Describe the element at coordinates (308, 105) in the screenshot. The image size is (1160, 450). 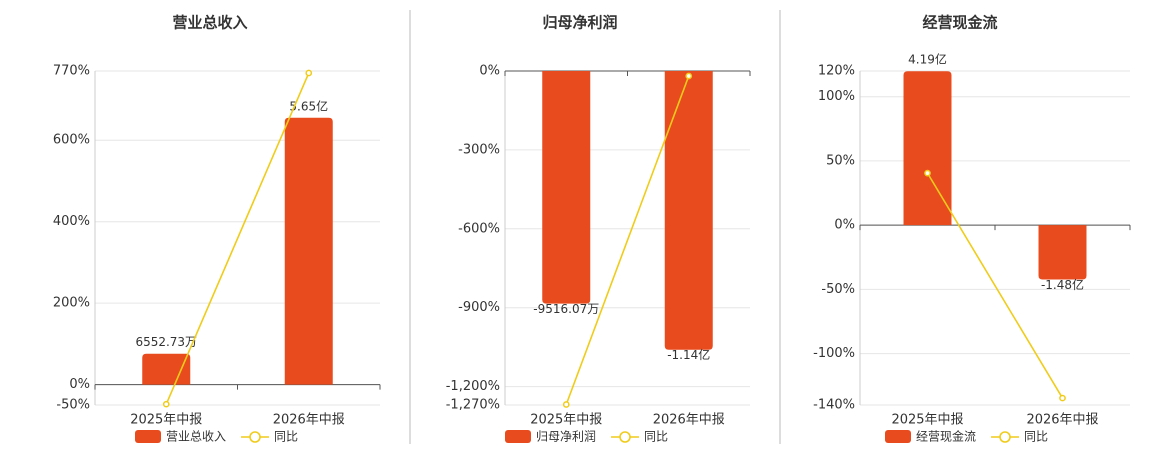
I see `data-label: 5.65亿` at that location.